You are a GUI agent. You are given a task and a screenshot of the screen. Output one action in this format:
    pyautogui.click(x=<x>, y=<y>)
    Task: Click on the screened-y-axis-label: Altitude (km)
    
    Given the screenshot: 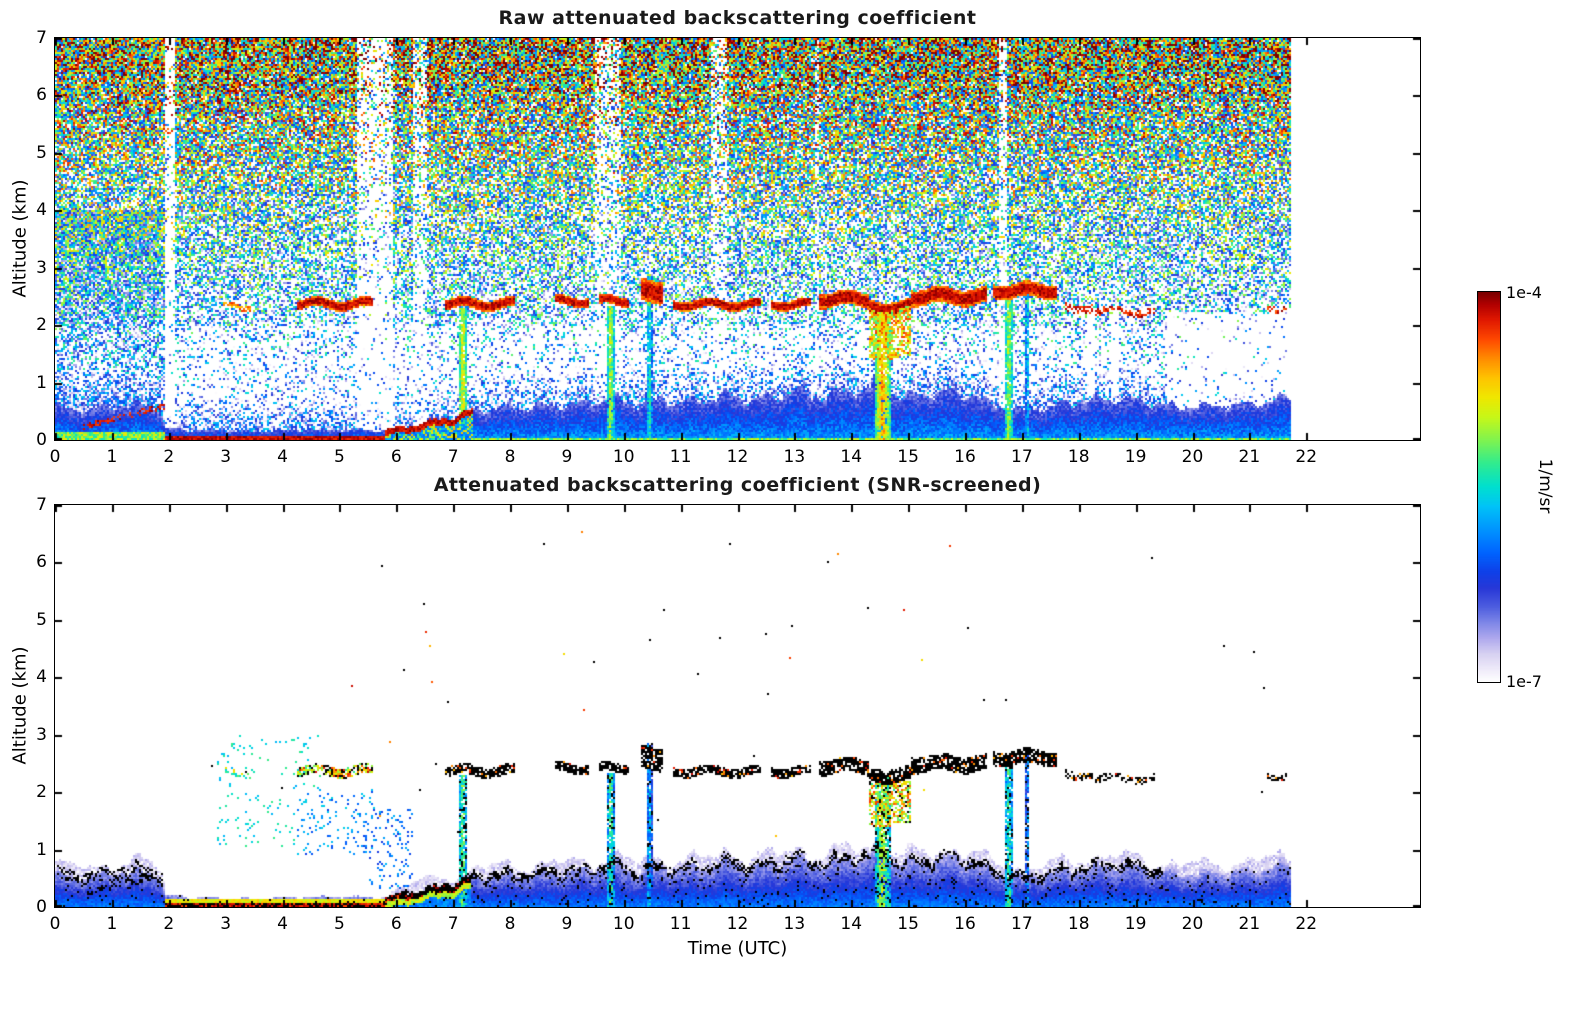 What is the action you would take?
    pyautogui.click(x=20, y=705)
    